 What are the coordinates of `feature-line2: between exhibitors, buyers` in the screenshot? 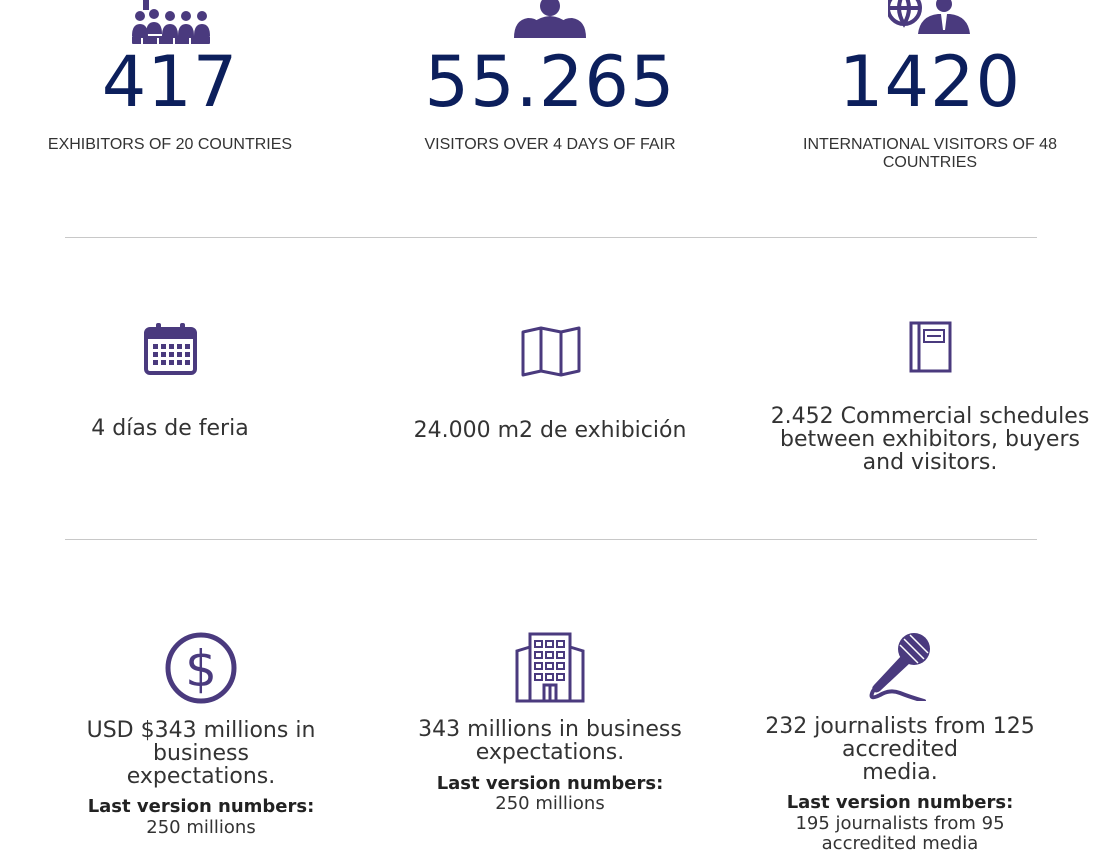 It's located at (930, 439).